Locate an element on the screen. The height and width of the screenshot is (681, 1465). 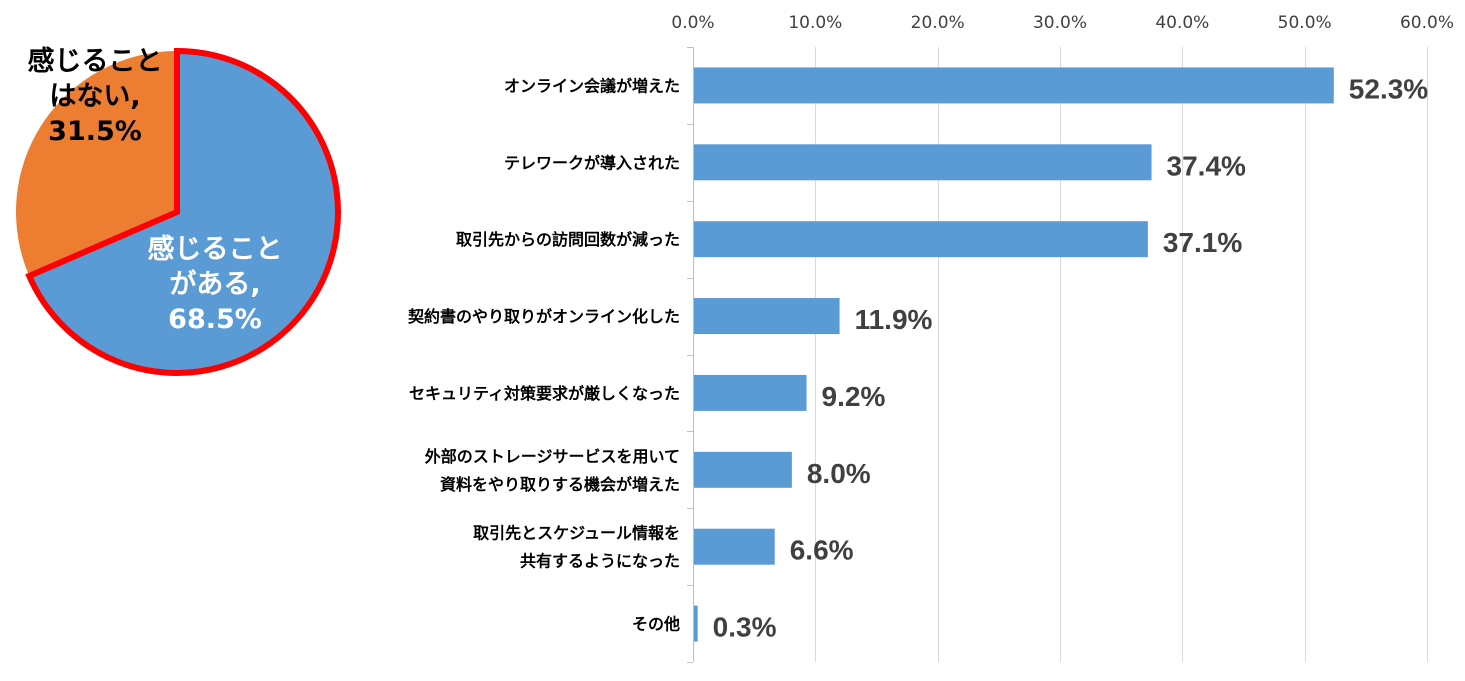
category-label: 外部のストレージサービスを用いて is located at coordinates (552, 456).